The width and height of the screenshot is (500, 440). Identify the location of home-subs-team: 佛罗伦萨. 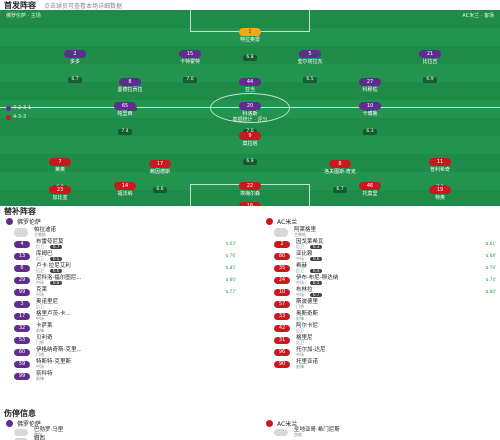
(120, 221).